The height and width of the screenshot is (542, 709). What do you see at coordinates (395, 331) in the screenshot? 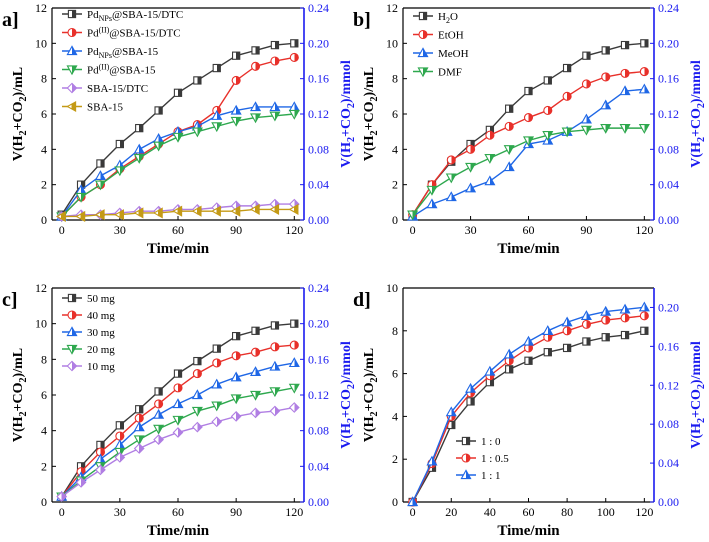
I see `y-tick-label: 8` at bounding box center [395, 331].